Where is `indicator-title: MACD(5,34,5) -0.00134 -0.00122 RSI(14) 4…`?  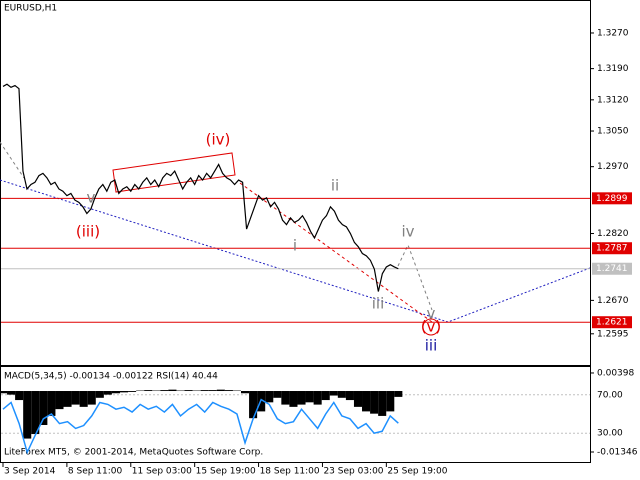 indicator-title: MACD(5,34,5) -0.00134 -0.00122 RSI(14) 4… is located at coordinates (111, 377).